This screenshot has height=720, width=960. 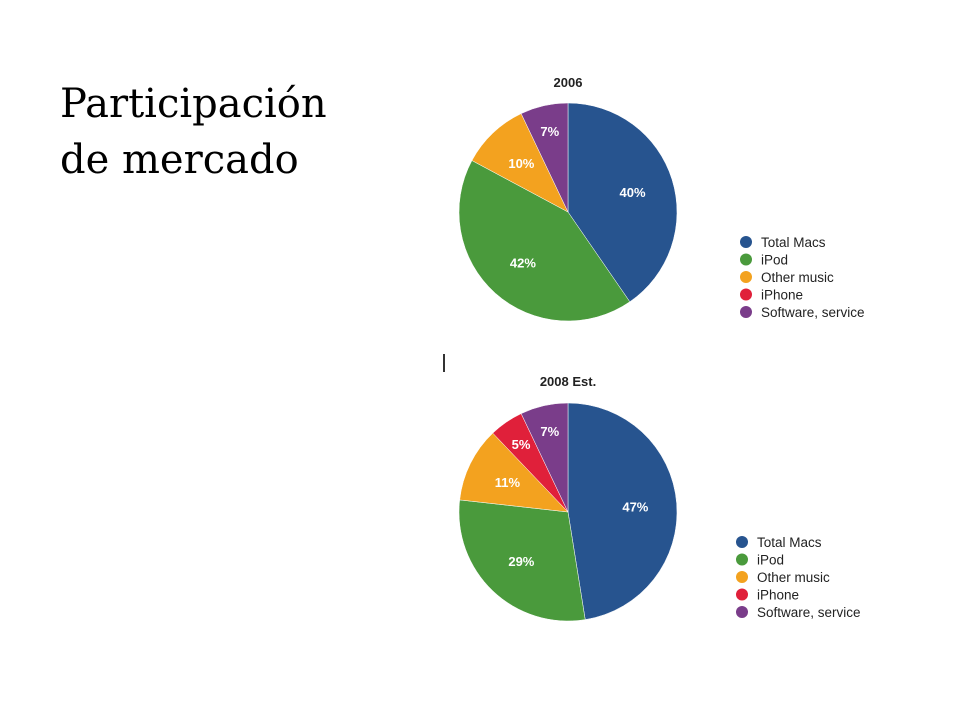 I want to click on slide-title-line-2: de mercado, so click(x=179, y=160).